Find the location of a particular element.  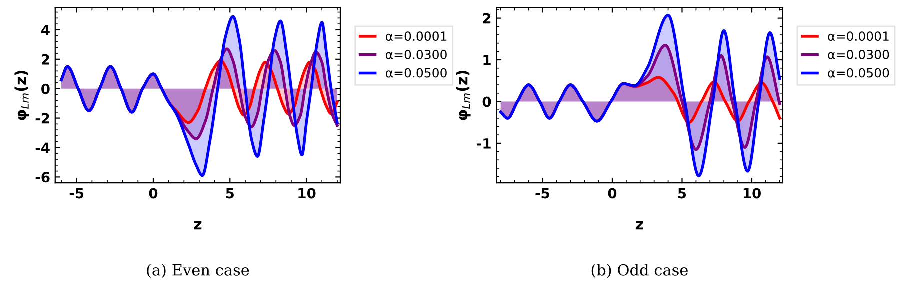

y-tick-label: -4 is located at coordinates (43, 148).